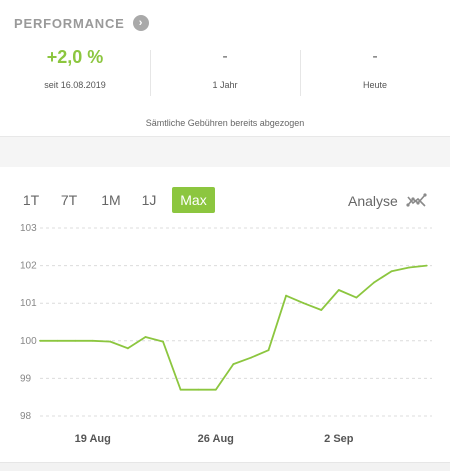  I want to click on chevron-right-icon: ›, so click(140, 23).